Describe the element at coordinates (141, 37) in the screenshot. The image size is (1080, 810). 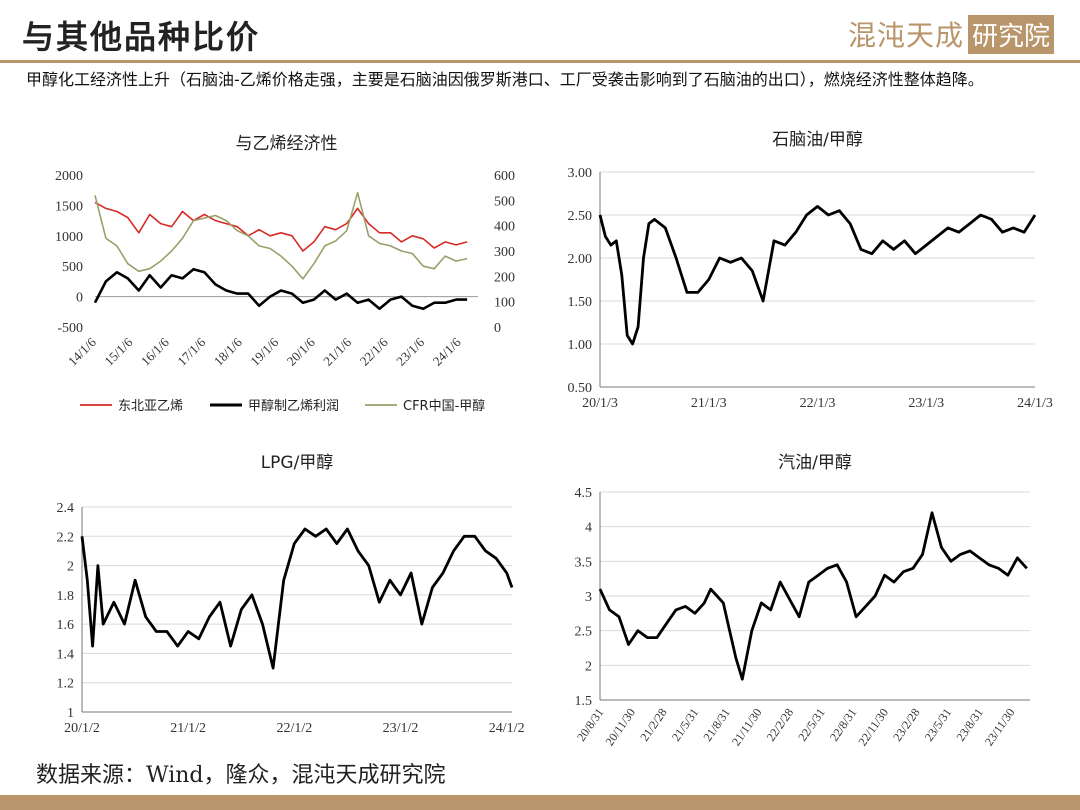
I see `page-title: 与其他品种比价` at that location.